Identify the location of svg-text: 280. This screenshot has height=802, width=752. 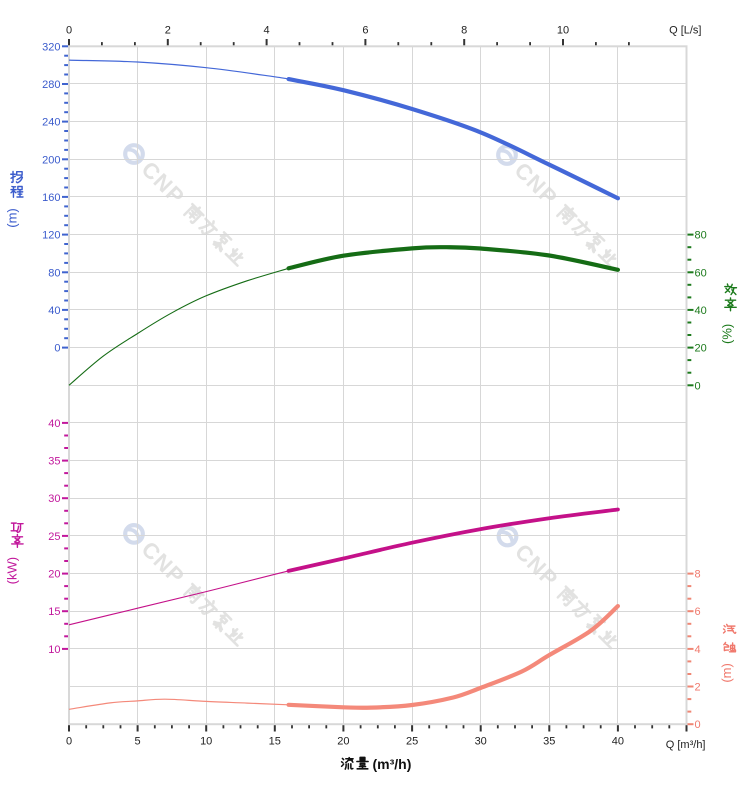
(51, 85).